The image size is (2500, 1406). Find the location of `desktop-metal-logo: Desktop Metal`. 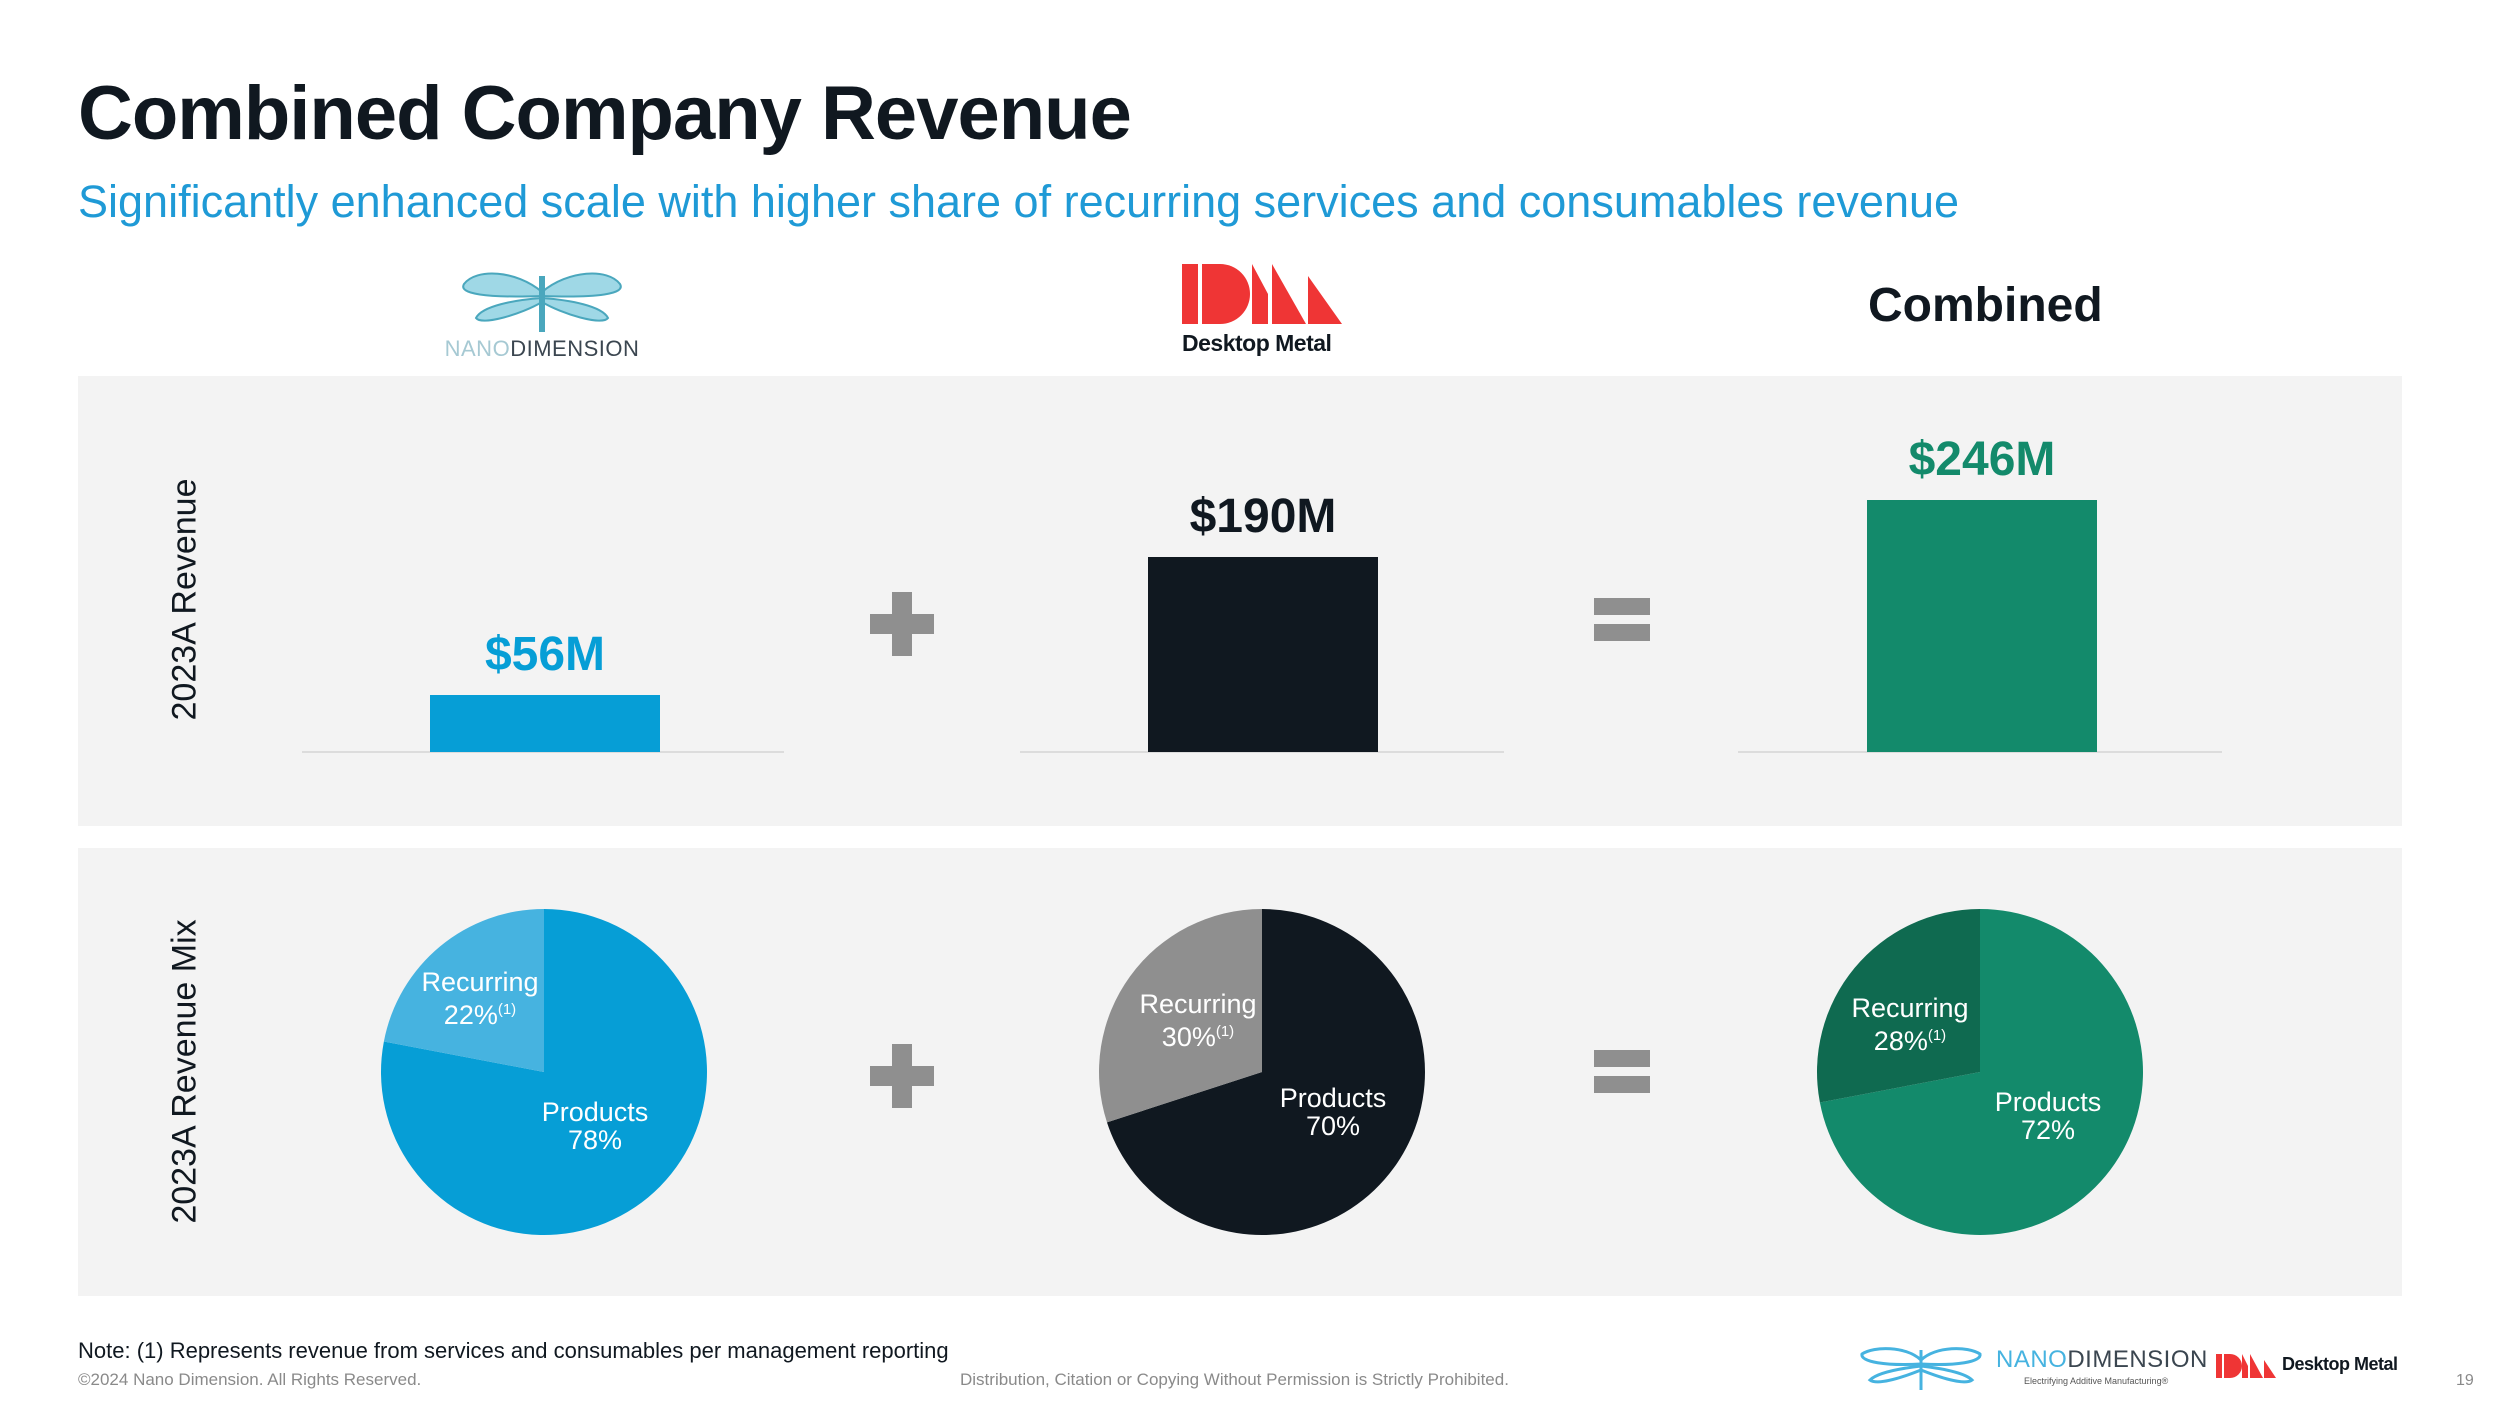

desktop-metal-logo: Desktop Metal is located at coordinates (1270, 308).